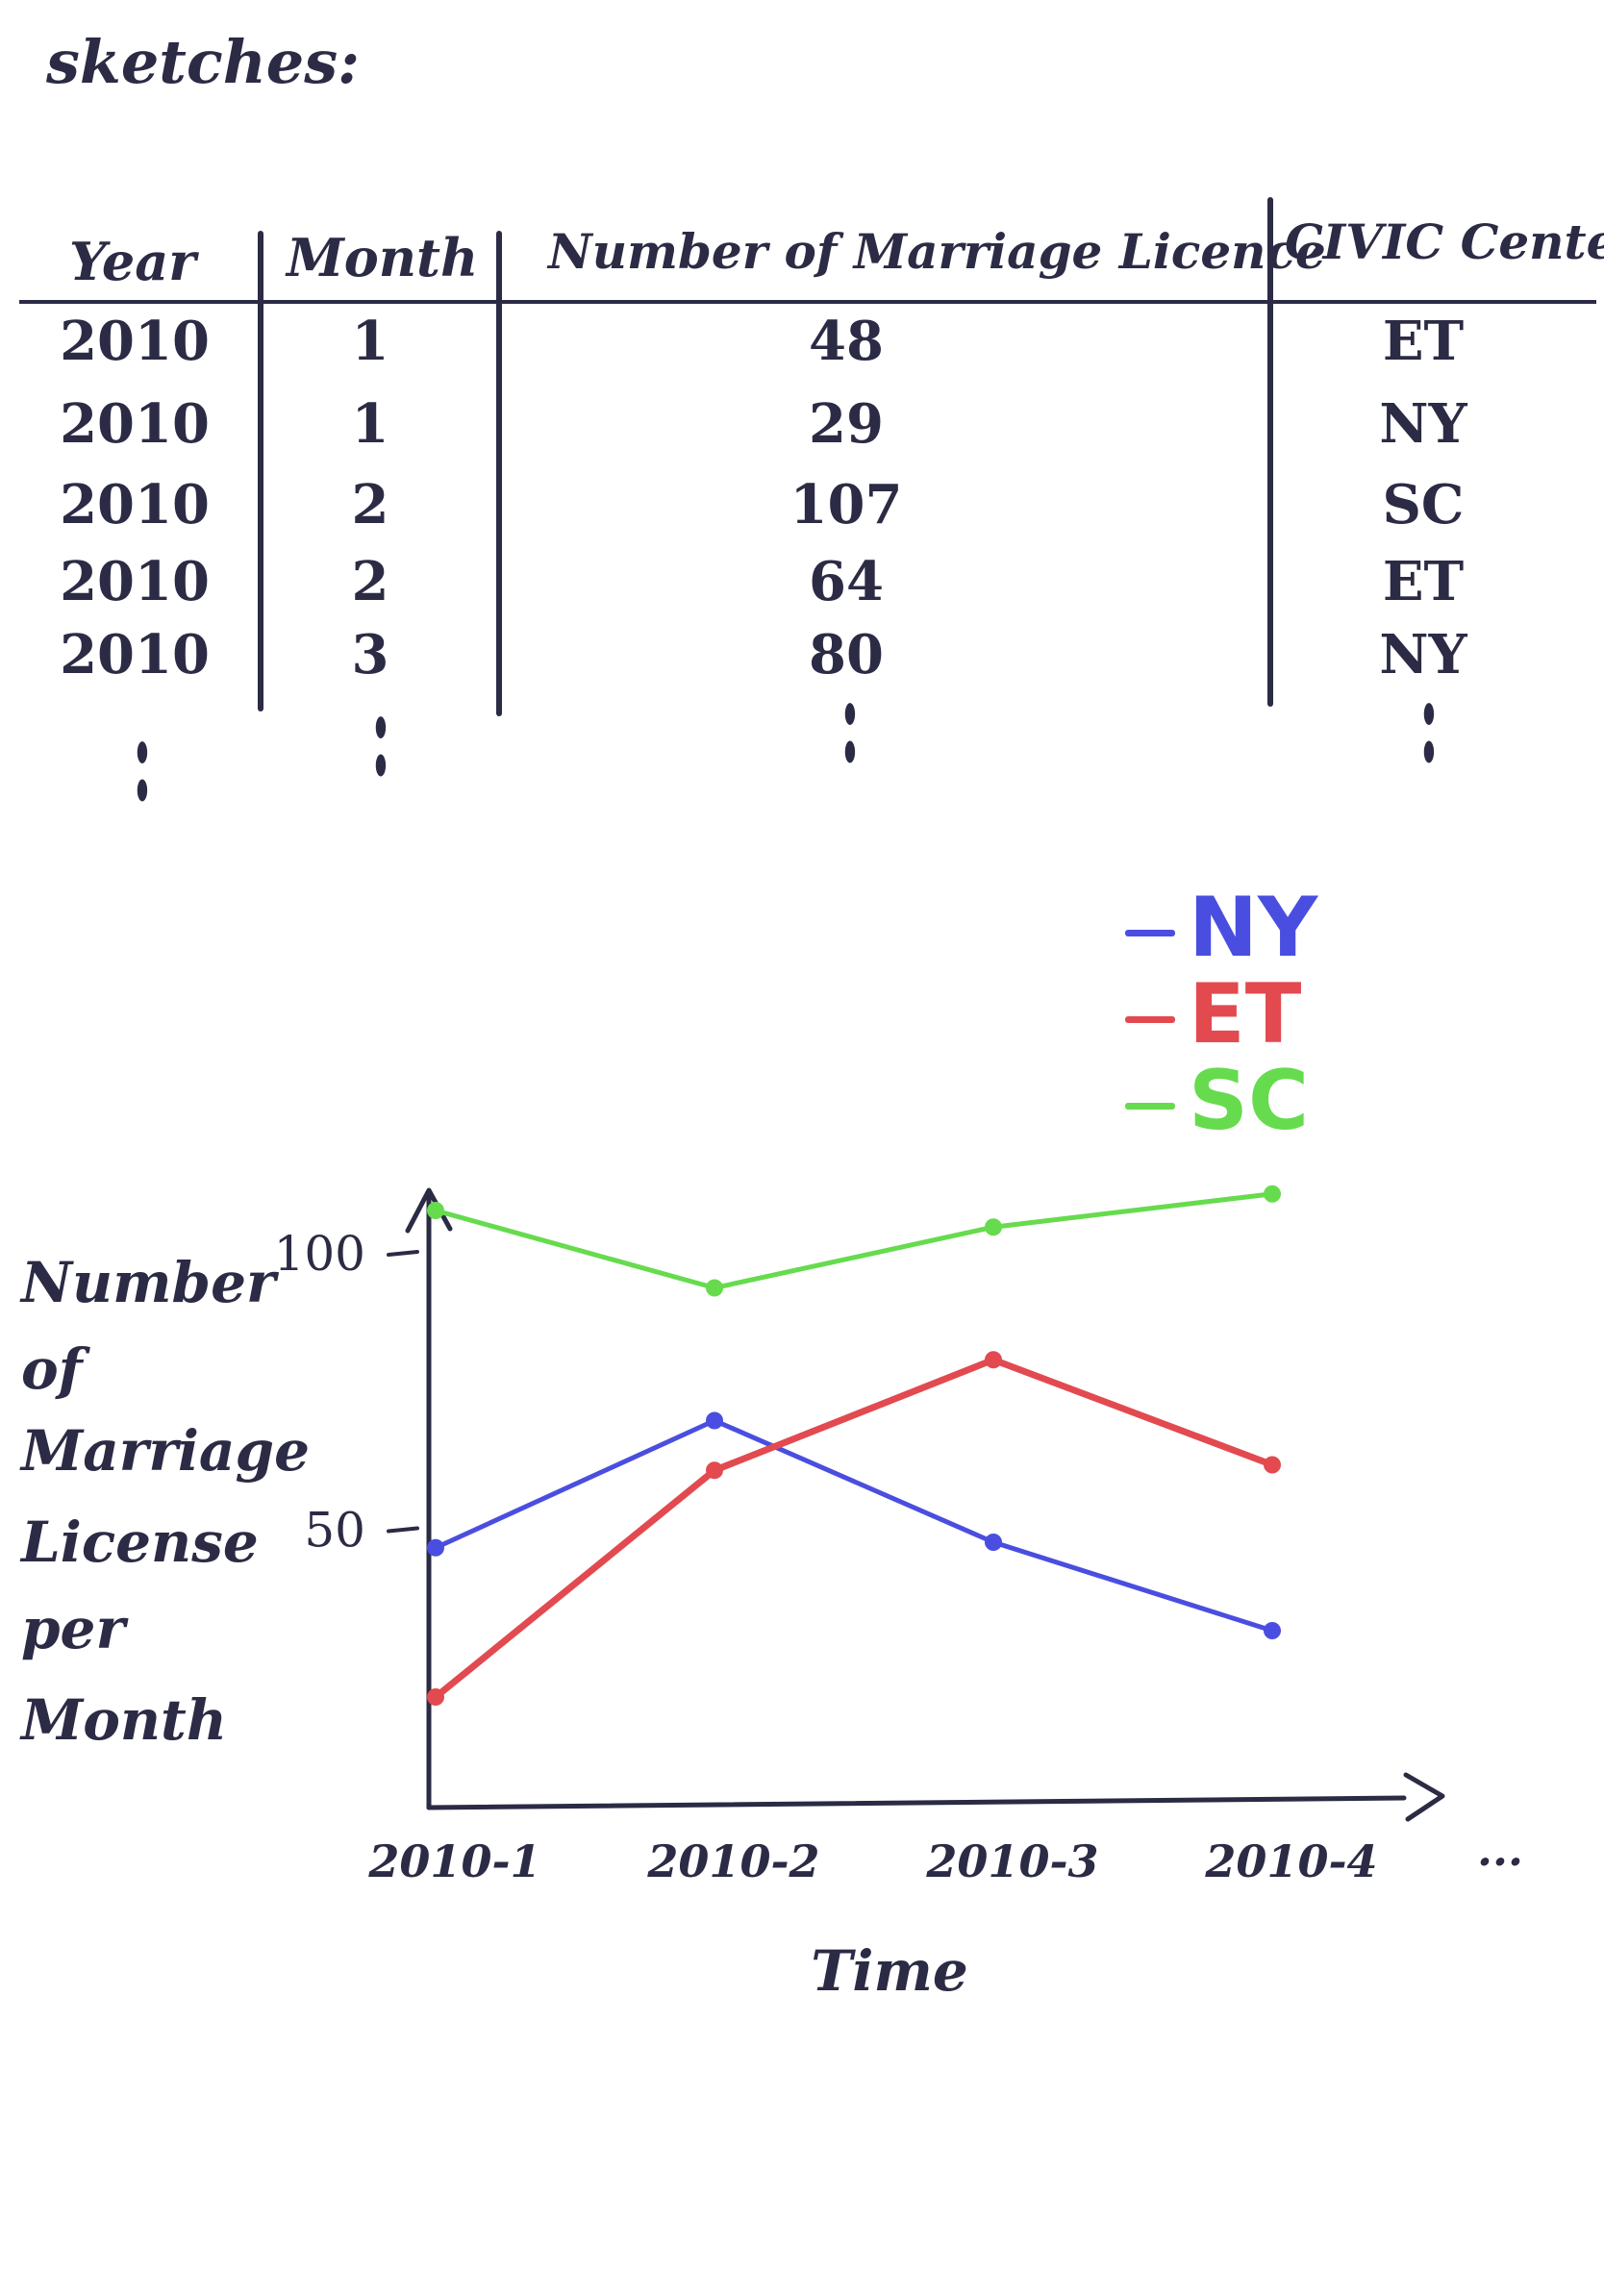 This screenshot has height=2296, width=1604. I want to click on legend-label: SC, so click(1249, 1101).